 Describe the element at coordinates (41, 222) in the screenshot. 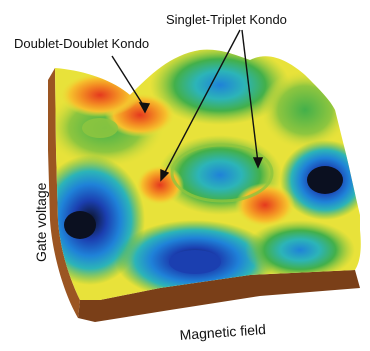

I see `axis-label-gate-voltage: Gate voltage` at that location.